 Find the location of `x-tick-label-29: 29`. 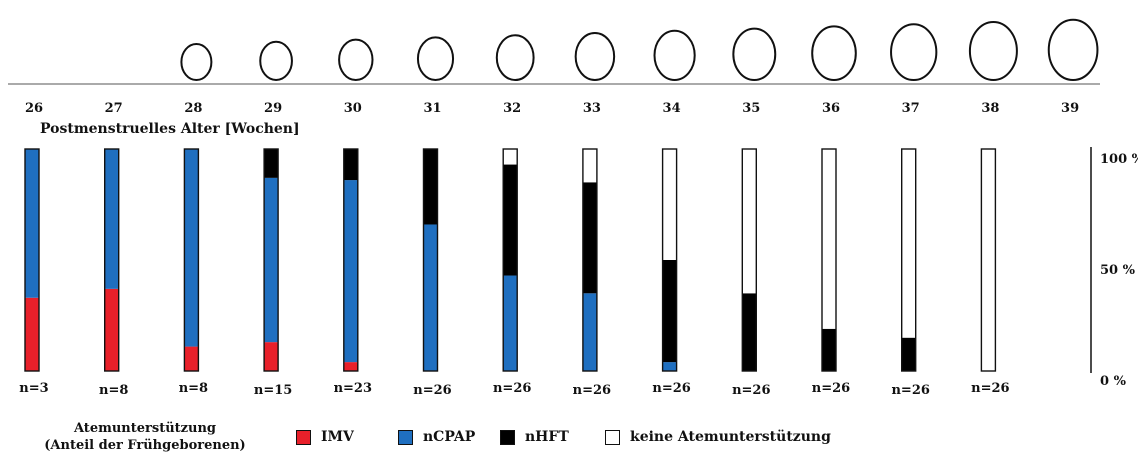

x-tick-label-29: 29 is located at coordinates (273, 108).